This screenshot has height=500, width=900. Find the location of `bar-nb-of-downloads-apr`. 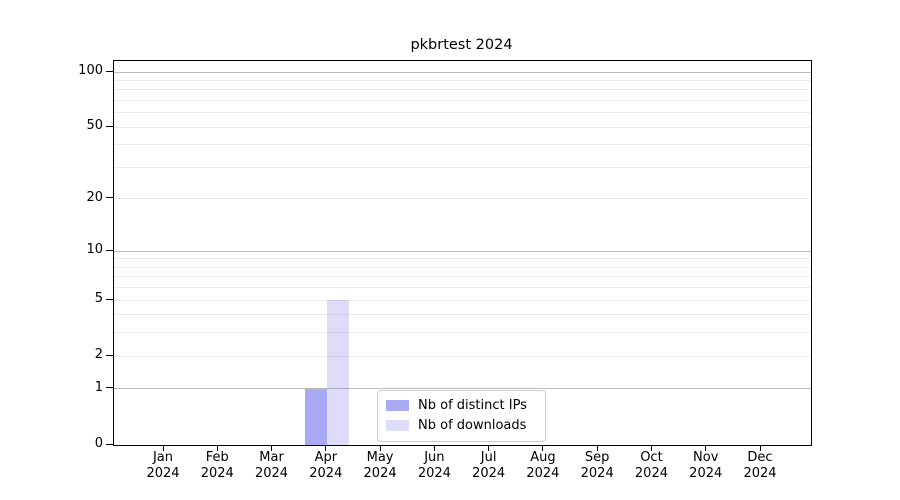

bar-nb-of-downloads-apr is located at coordinates (337, 372).